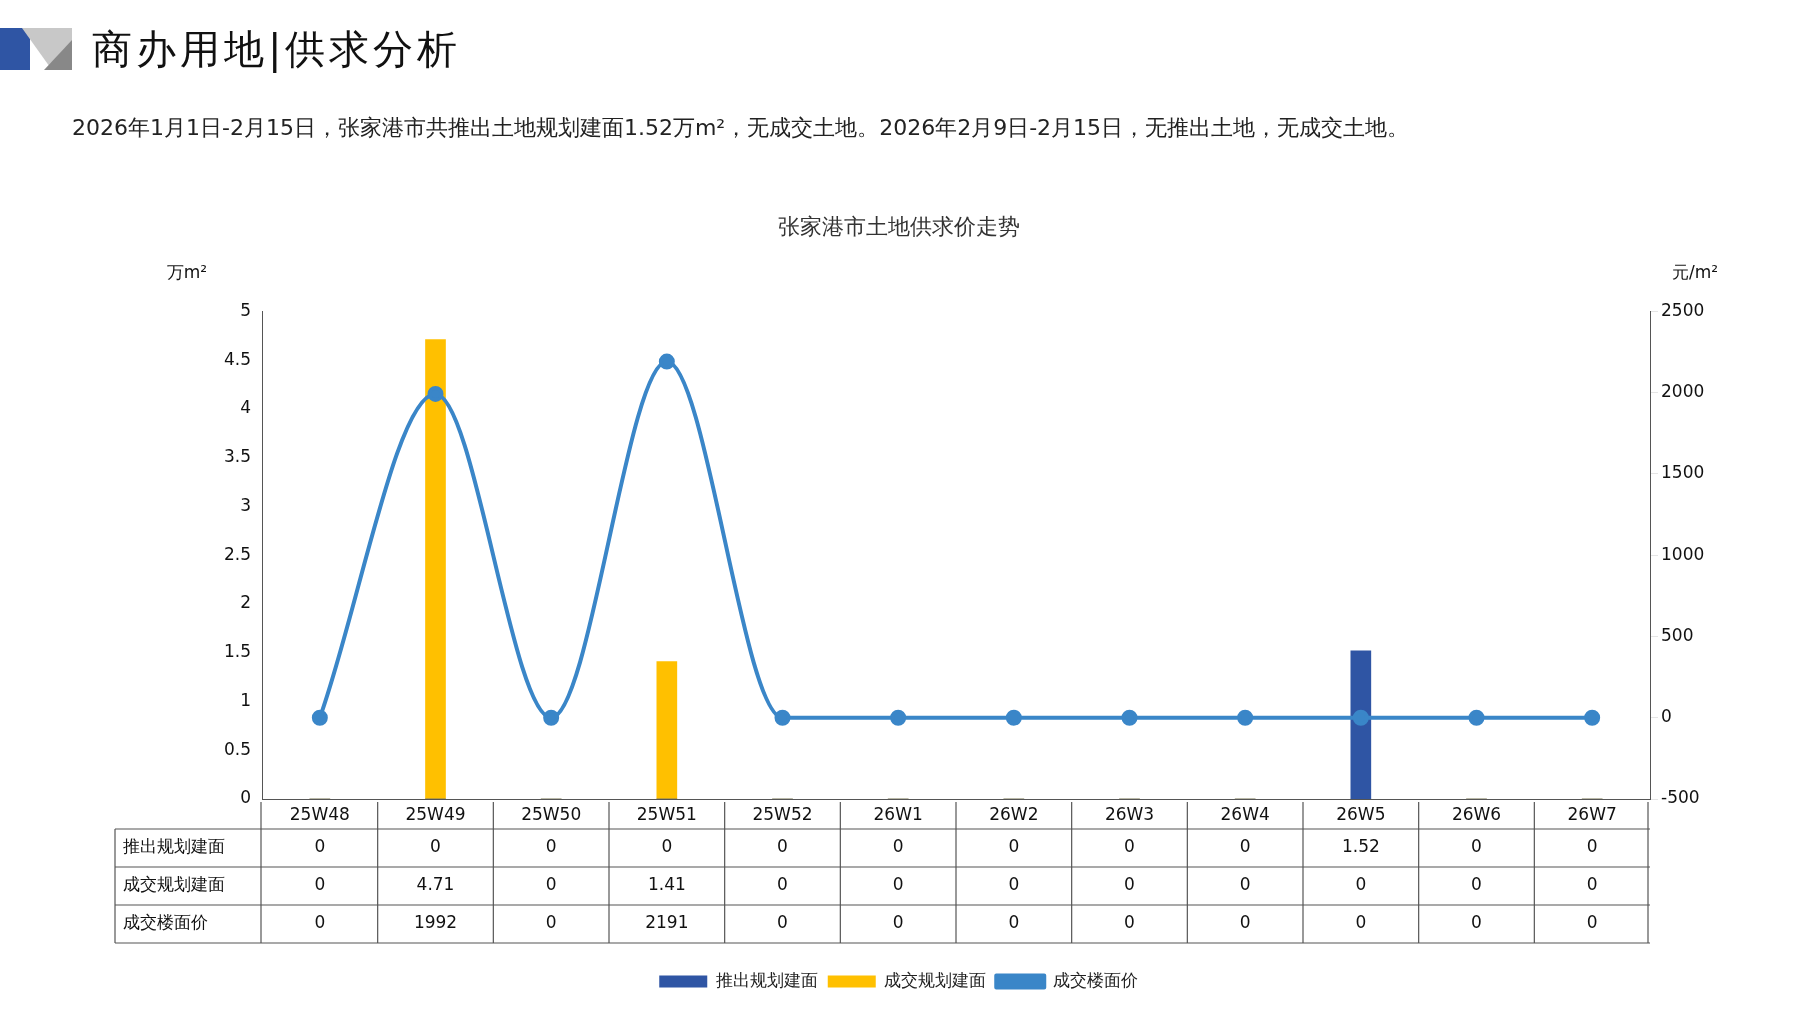  What do you see at coordinates (551, 813) in the screenshot?
I see `x-tick-label: 25W50` at bounding box center [551, 813].